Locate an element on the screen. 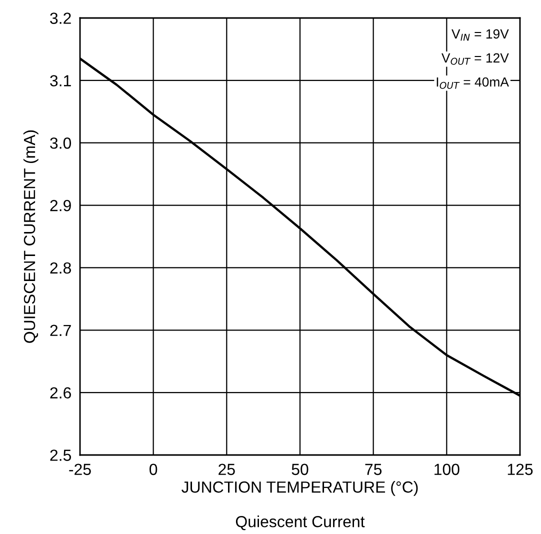 This screenshot has width=541, height=534. x-tick-label: 25 is located at coordinates (226, 470).